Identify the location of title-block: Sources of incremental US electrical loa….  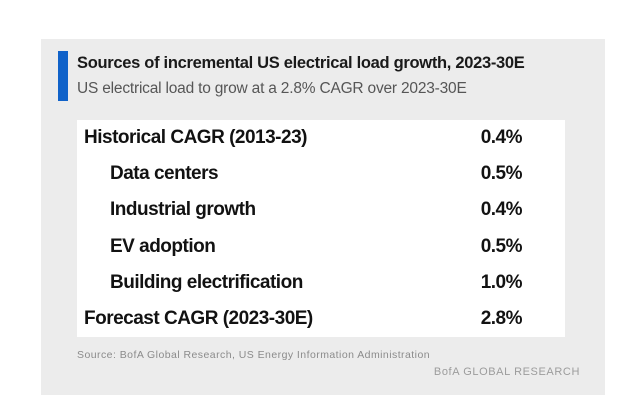
(301, 76).